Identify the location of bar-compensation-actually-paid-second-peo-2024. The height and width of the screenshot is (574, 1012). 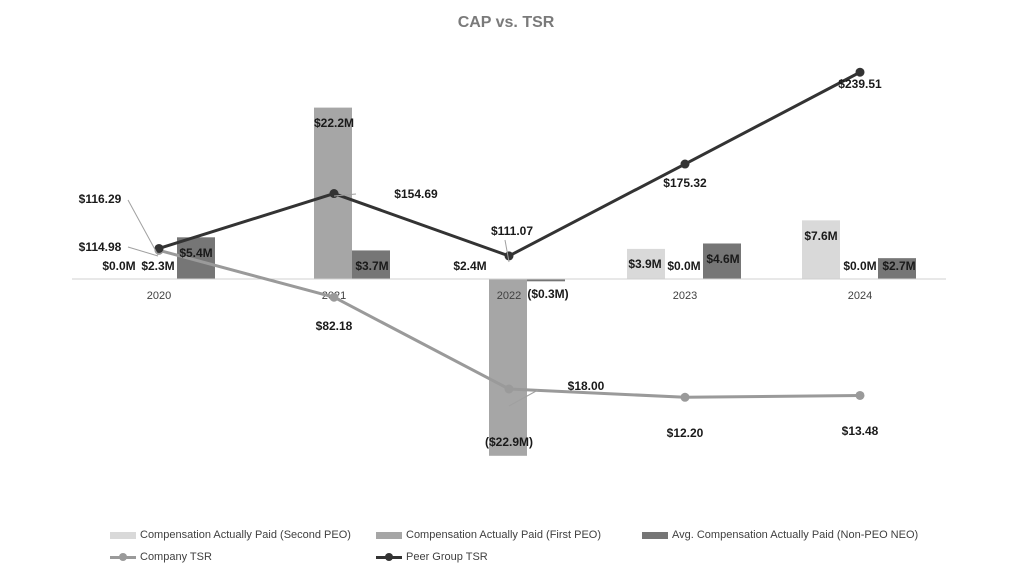
(821, 249).